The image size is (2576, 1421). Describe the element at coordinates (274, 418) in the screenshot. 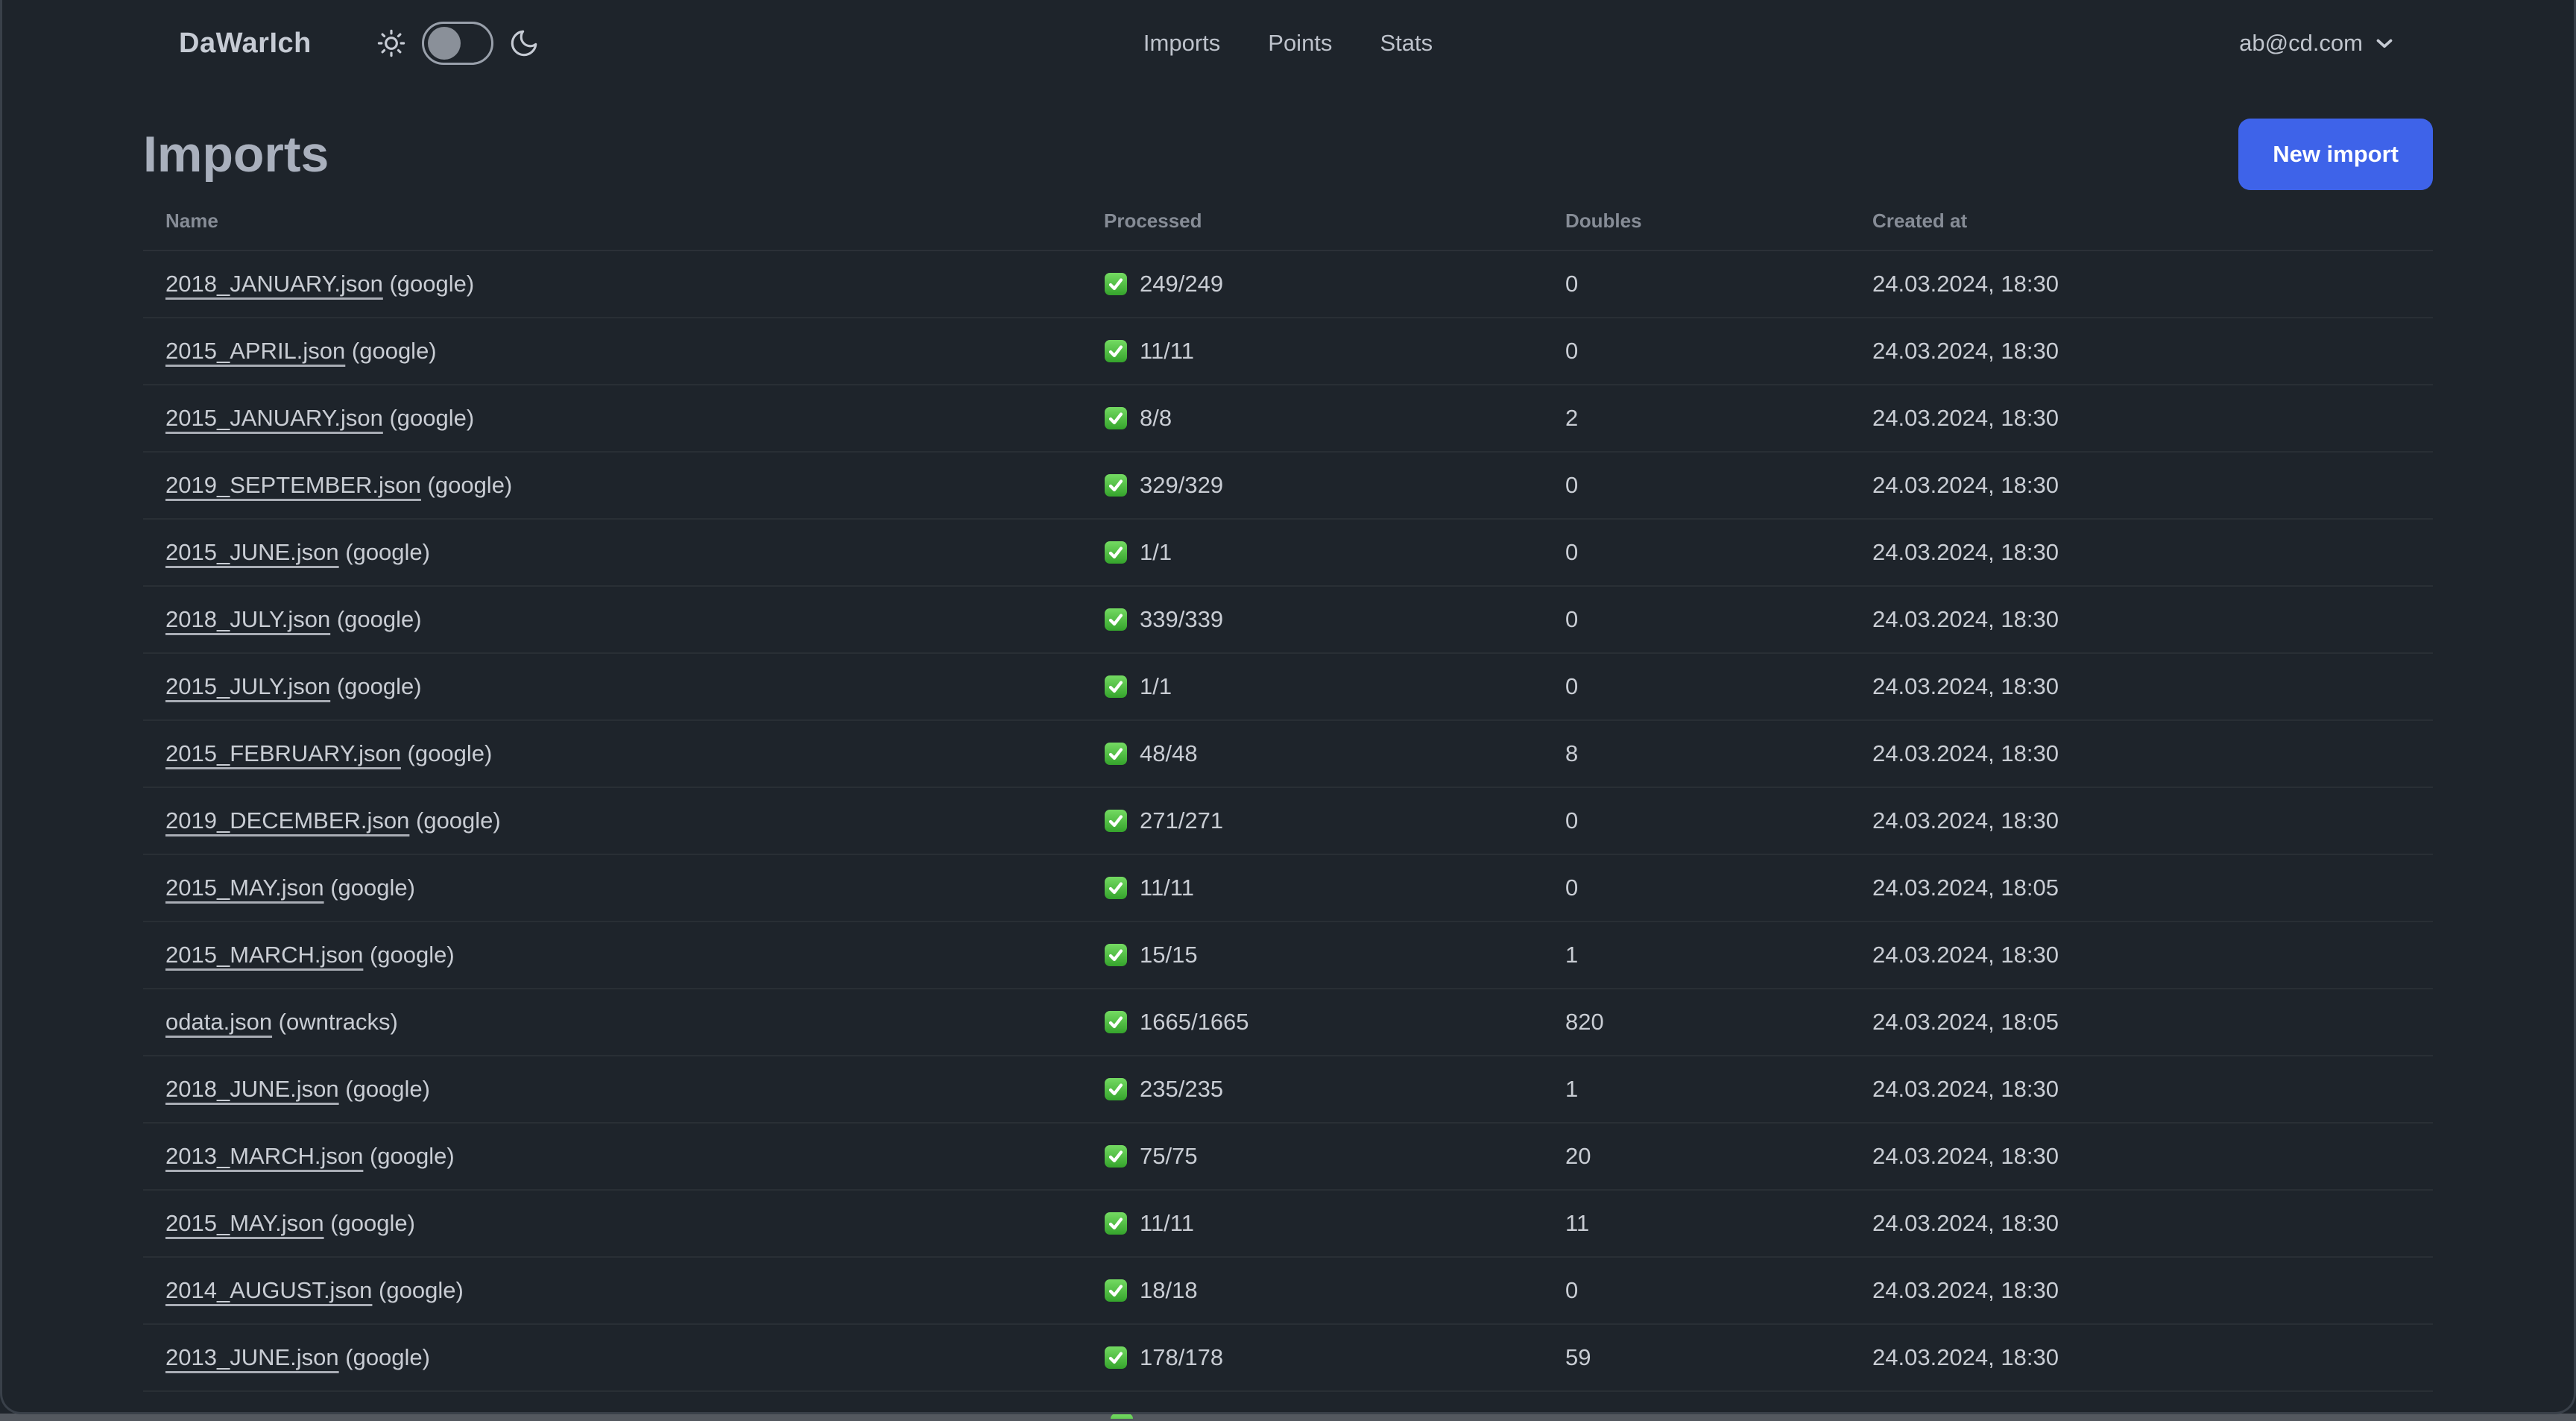

I see `import-file-link: 2015_JANUARY.json` at that location.